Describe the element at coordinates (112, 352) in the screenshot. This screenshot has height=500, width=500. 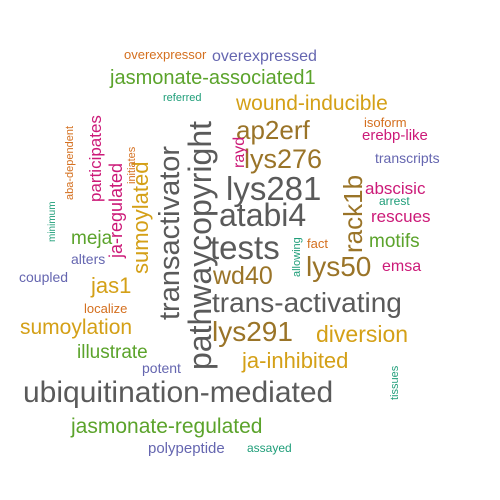
I see `word-illustrate: illustrate` at that location.